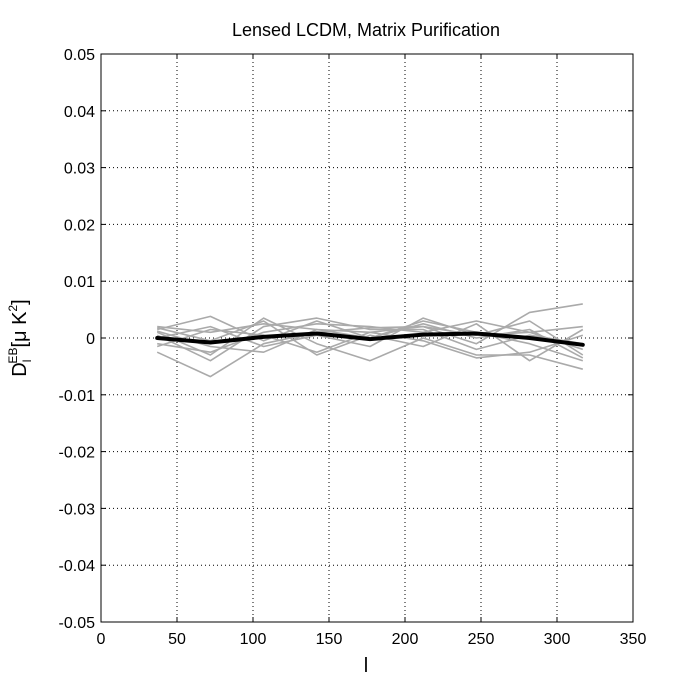 This screenshot has height=700, width=700. I want to click on x-tick-label: 0, so click(101, 639).